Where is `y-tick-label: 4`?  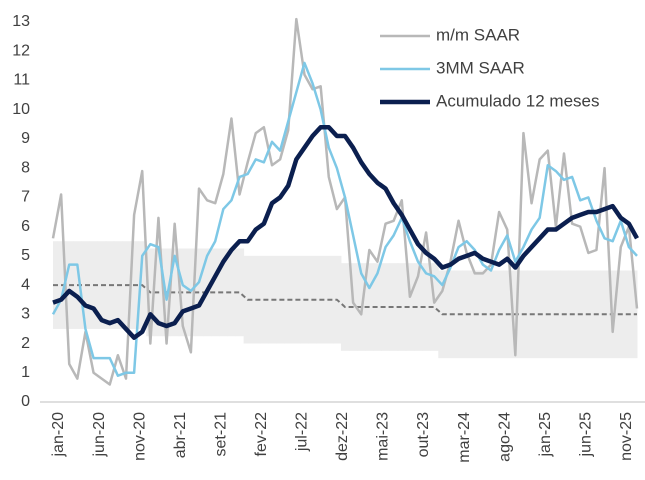 y-tick-label: 4 is located at coordinates (25, 284).